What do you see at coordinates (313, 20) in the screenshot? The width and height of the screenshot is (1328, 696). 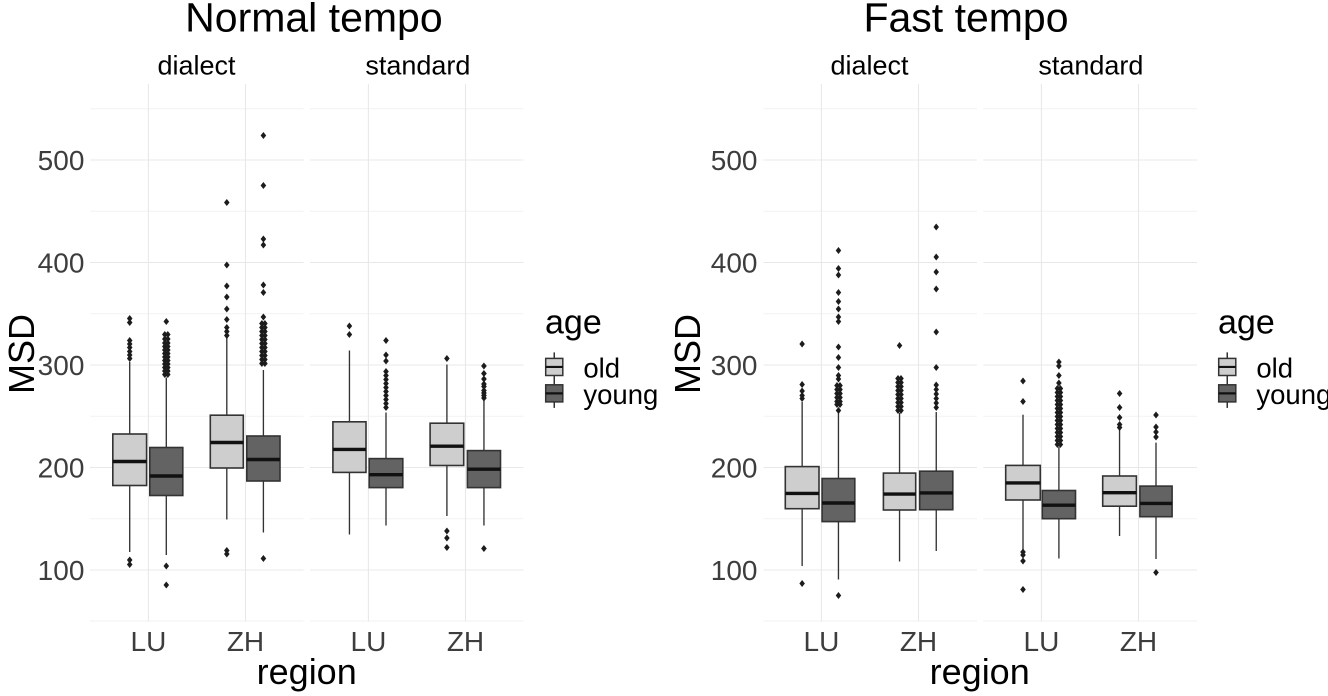 I see `svg-text: Normal tempo` at bounding box center [313, 20].